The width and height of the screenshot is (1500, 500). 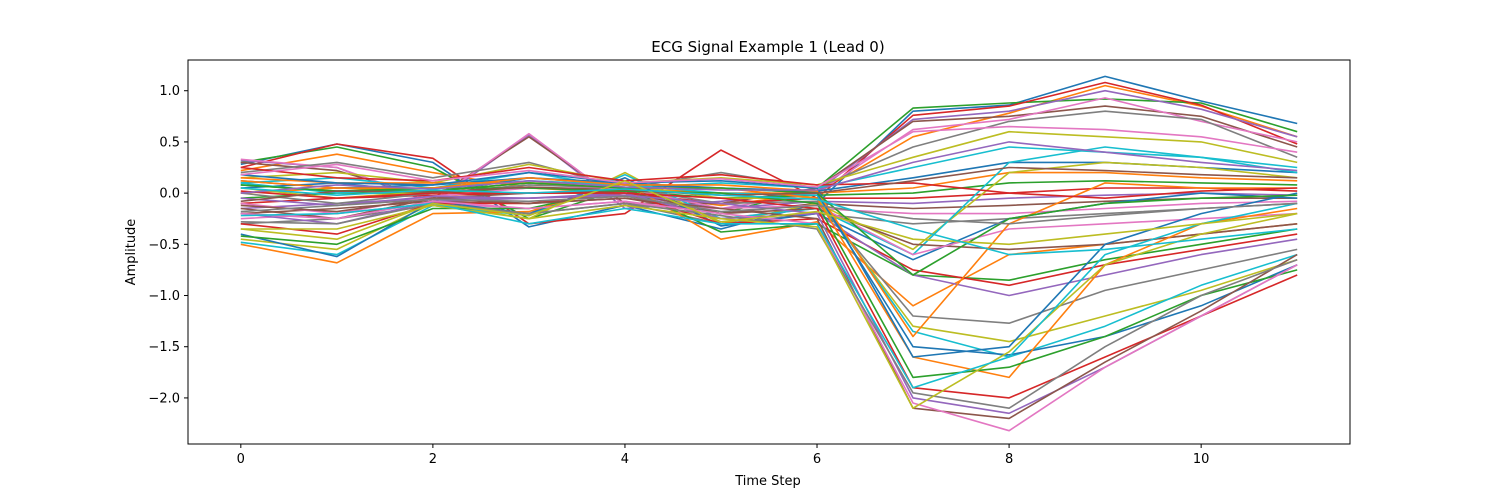 What do you see at coordinates (433, 459) in the screenshot?
I see `x-tick-label: 2` at bounding box center [433, 459].